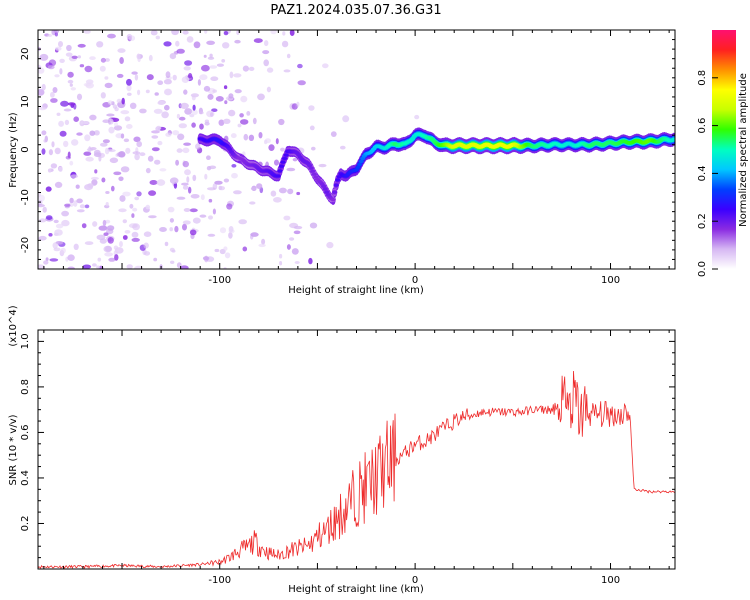 This screenshot has height=600, width=750. I want to click on x-tick-label: -100, so click(219, 280).